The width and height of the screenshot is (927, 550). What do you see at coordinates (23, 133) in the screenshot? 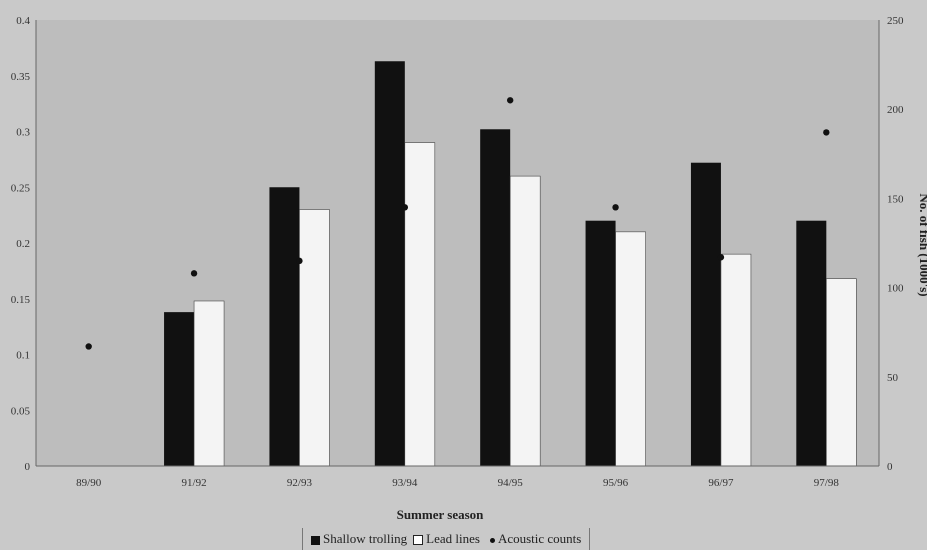
I see `left-tick-label: 0.3` at bounding box center [23, 133].